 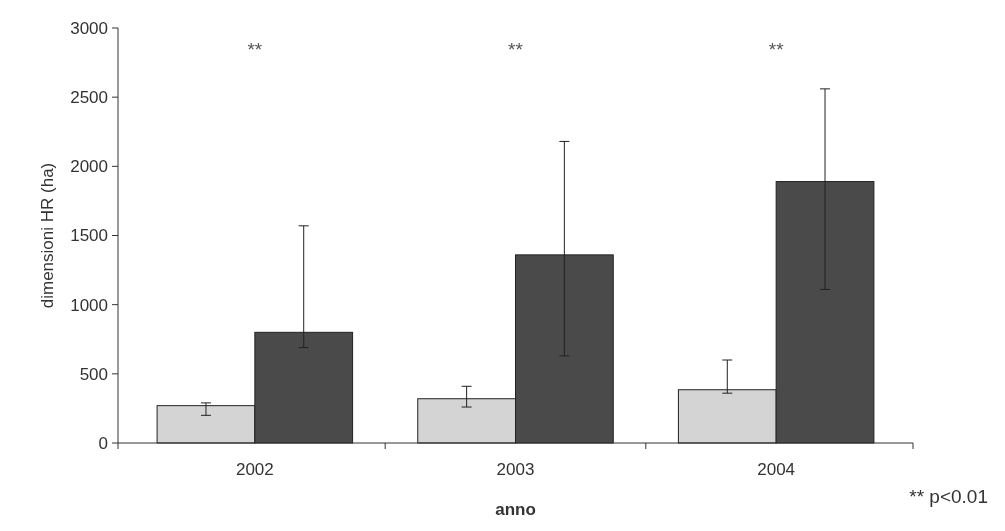 What do you see at coordinates (89, 28) in the screenshot?
I see `y-tick-label: 3000` at bounding box center [89, 28].